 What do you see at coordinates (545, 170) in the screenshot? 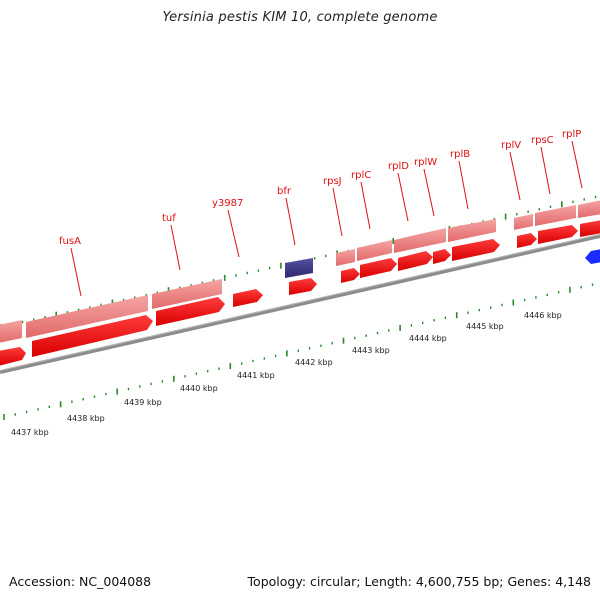
I see `leader-line-rpsC` at bounding box center [545, 170].